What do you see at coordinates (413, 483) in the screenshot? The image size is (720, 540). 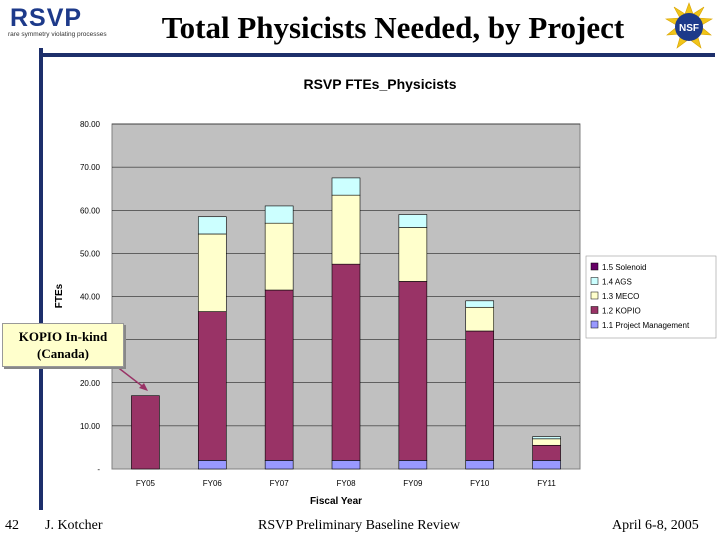 I see `x-tick-label: FY09` at bounding box center [413, 483].